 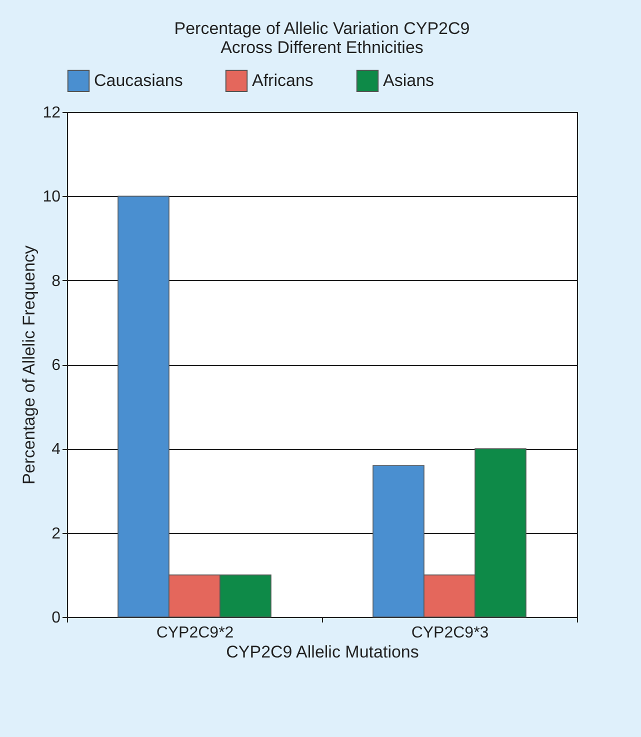 I want to click on y-tick-label: 2, so click(x=56, y=533).